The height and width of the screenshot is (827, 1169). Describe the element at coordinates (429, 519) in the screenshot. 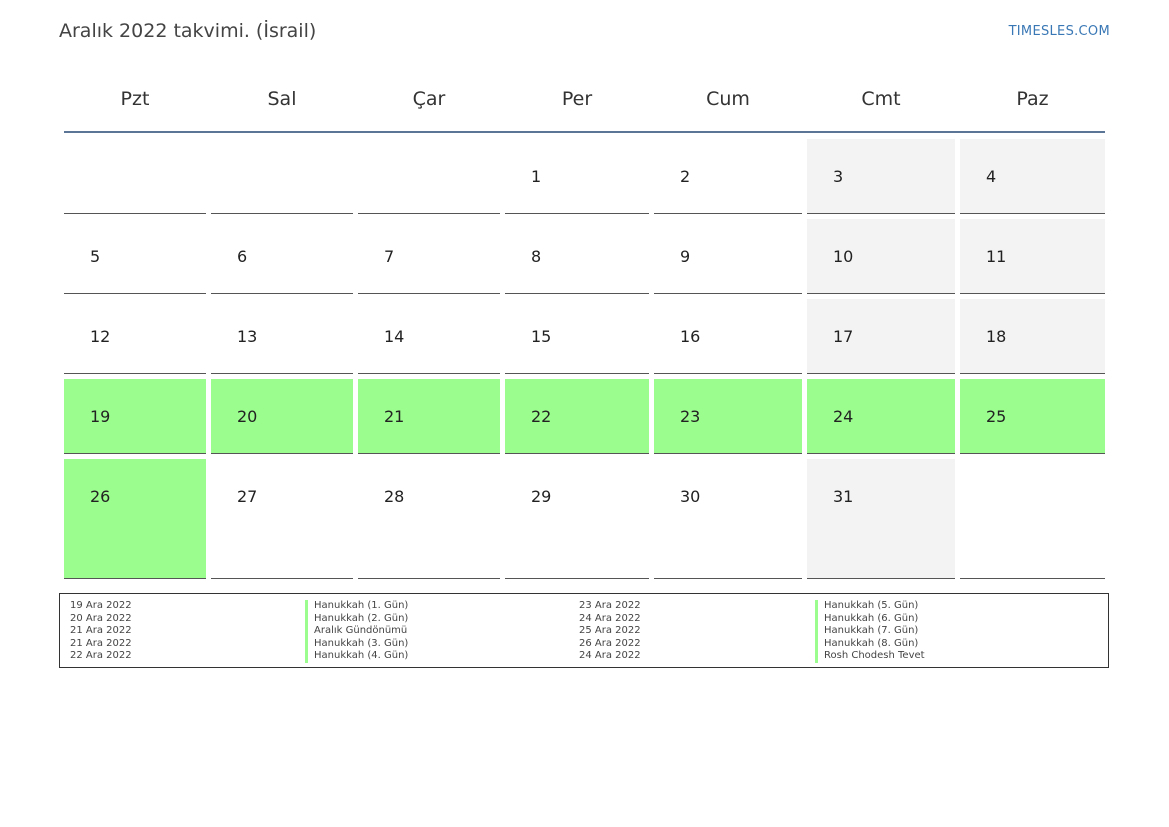

I see `day-cell: 28` at that location.